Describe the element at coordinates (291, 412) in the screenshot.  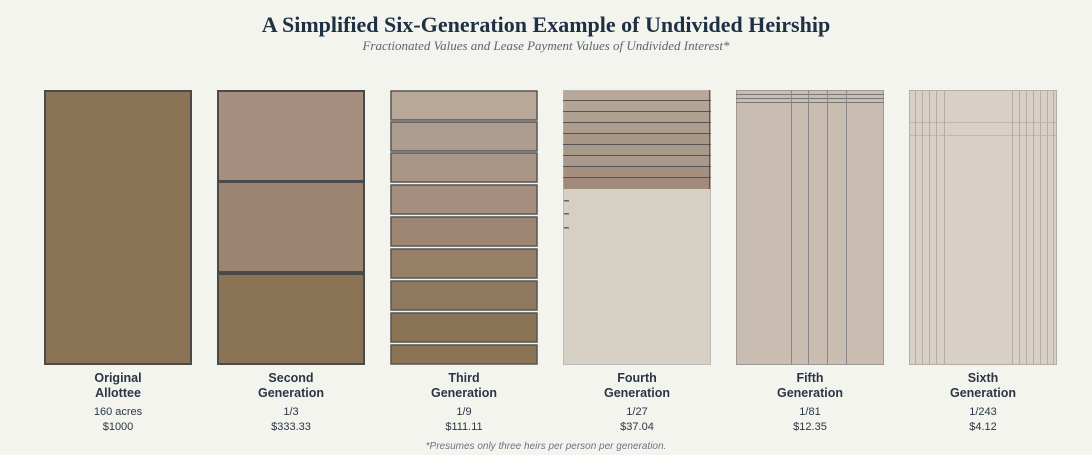
I see `generation-fraction: 1/3` at that location.